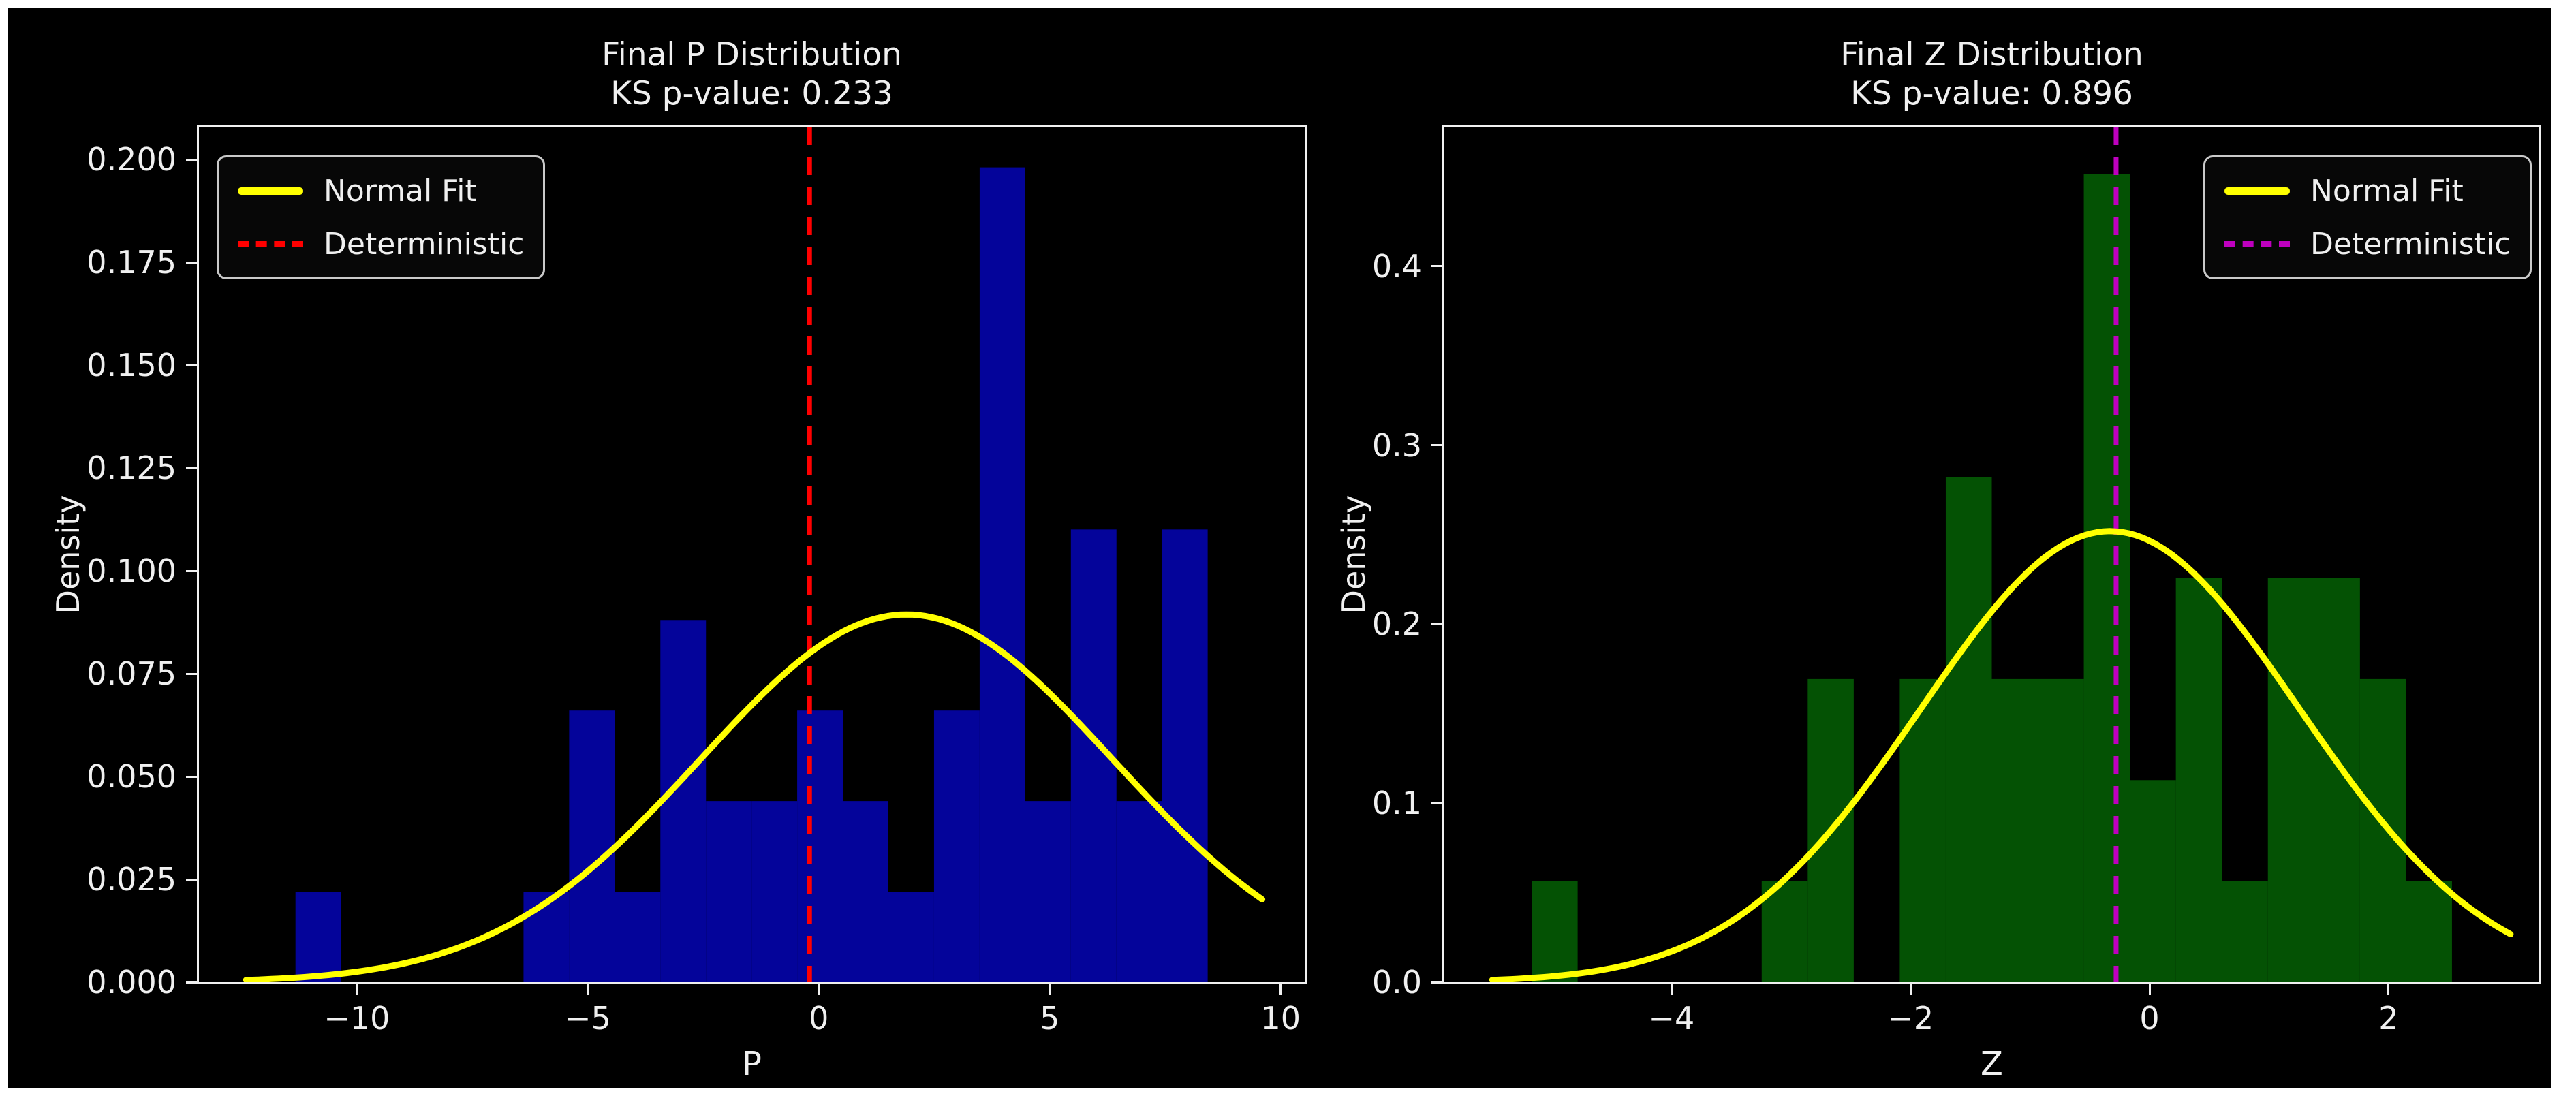  I want to click on chart-title-final-p: Final P Distribution KS p-value: 0.233, so click(752, 74).